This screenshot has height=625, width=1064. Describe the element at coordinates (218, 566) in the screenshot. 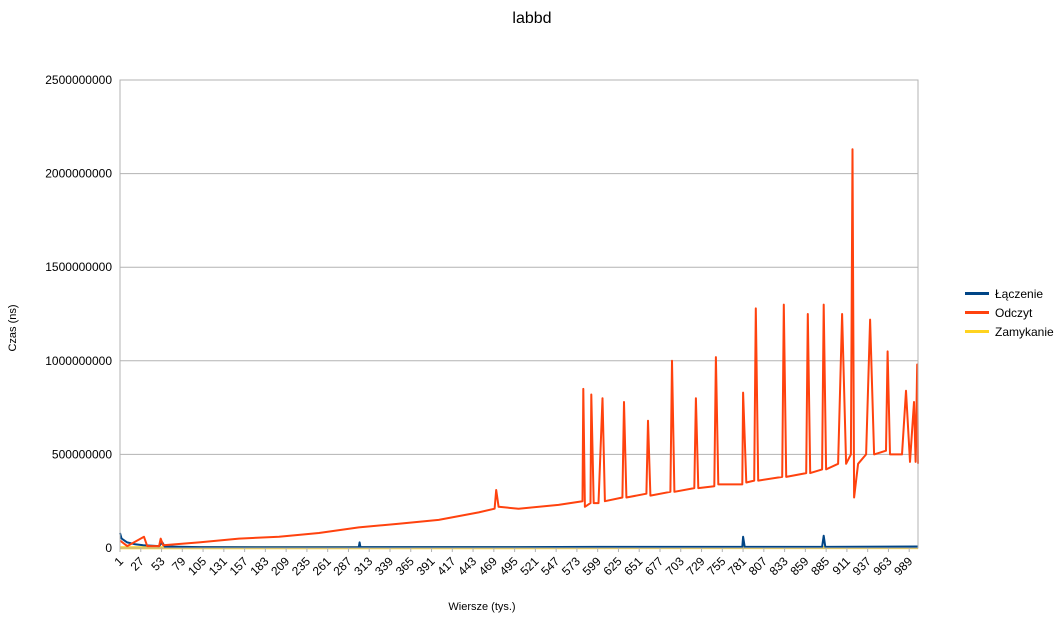

I see `x-tick-label: 131` at that location.